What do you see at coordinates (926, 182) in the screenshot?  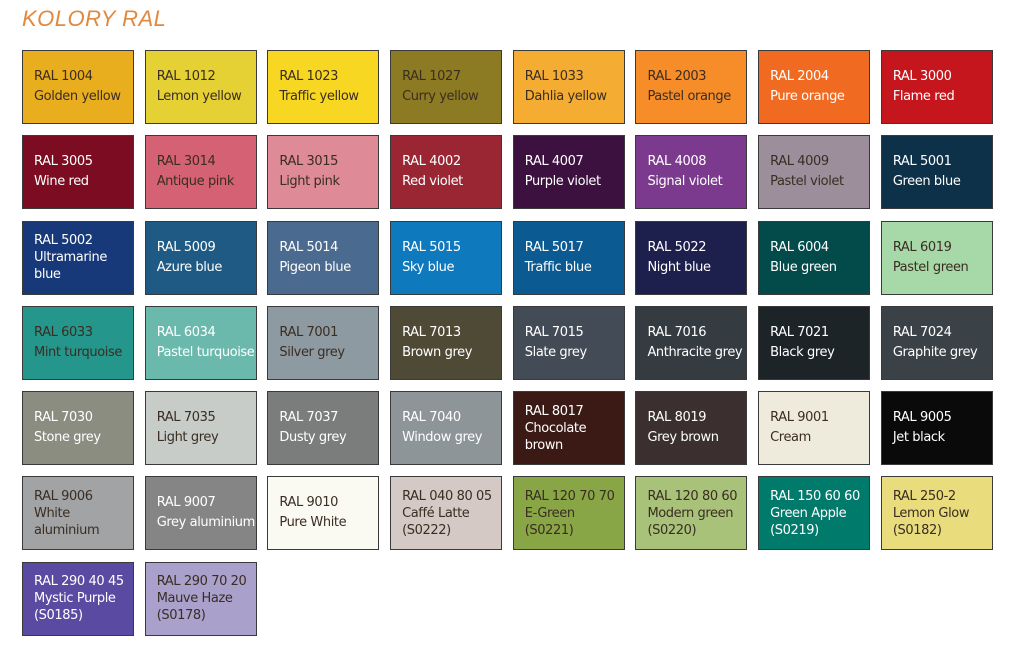 I see `swatch-label: Green blue` at bounding box center [926, 182].